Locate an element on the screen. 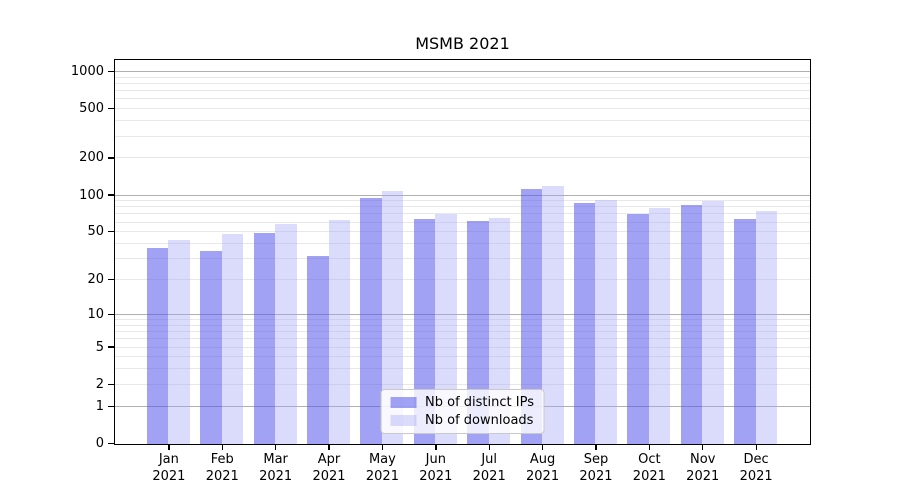  legend-item-distinct-ips: Nb of distinct IPs is located at coordinates (462, 402).